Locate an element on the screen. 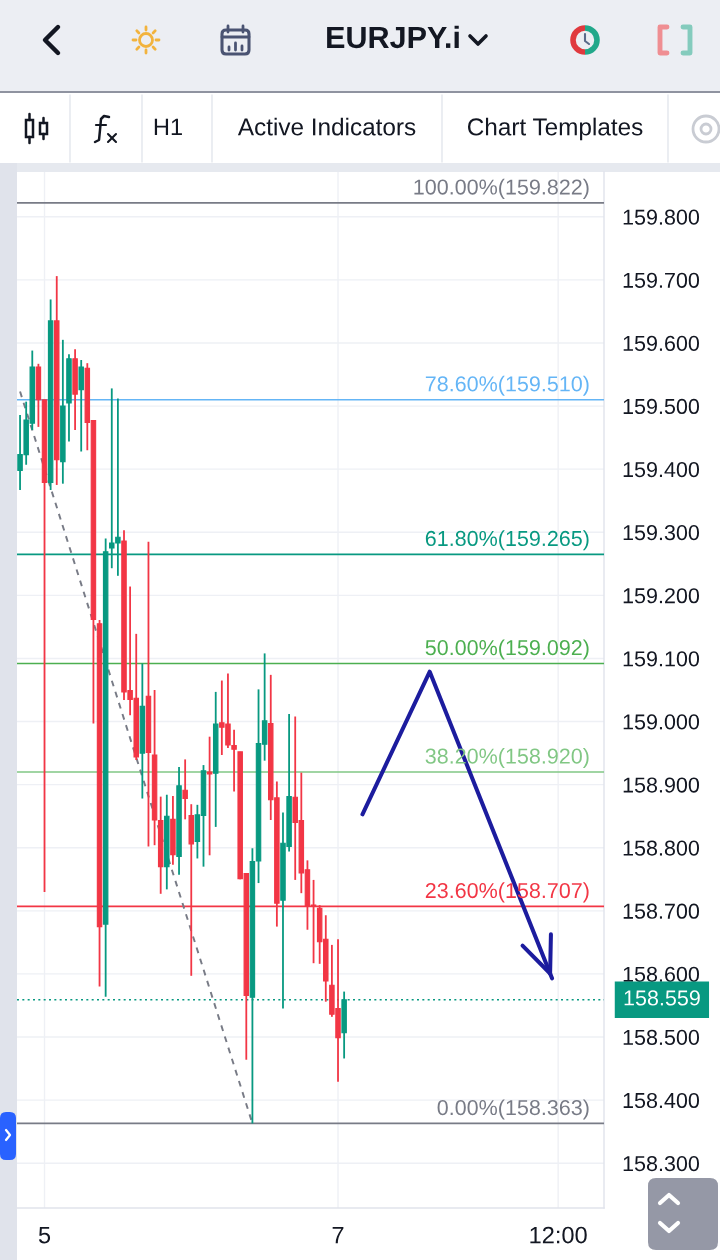 The width and height of the screenshot is (720, 1260). y-tick-label: 158.900 is located at coordinates (661, 785).